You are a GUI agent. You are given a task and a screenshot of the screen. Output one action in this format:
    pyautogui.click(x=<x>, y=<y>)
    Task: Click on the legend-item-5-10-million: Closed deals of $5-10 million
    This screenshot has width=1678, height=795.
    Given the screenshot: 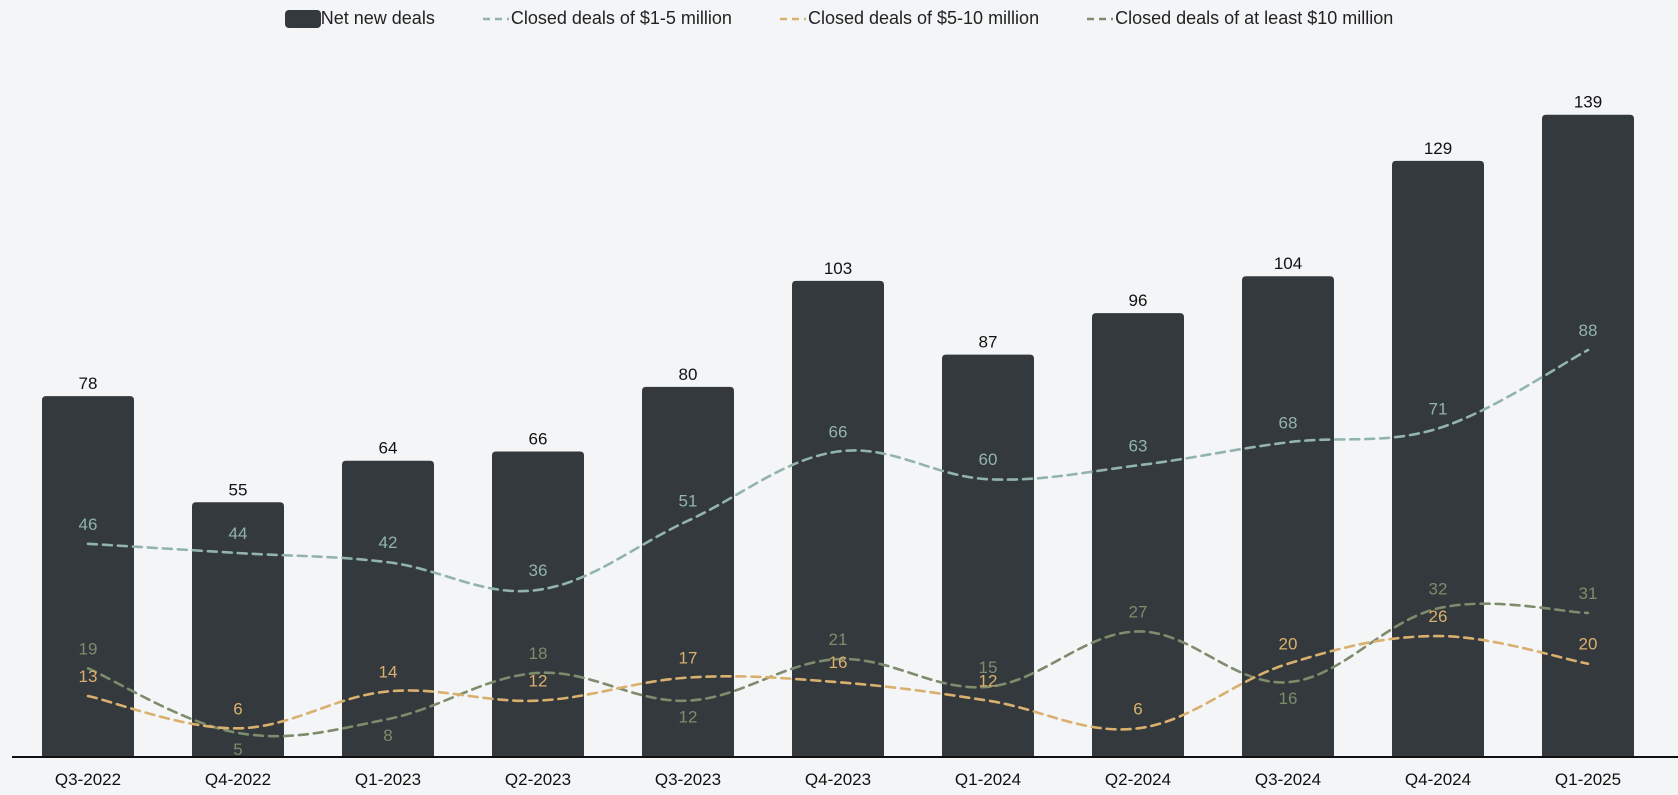 What is the action you would take?
    pyautogui.click(x=908, y=18)
    